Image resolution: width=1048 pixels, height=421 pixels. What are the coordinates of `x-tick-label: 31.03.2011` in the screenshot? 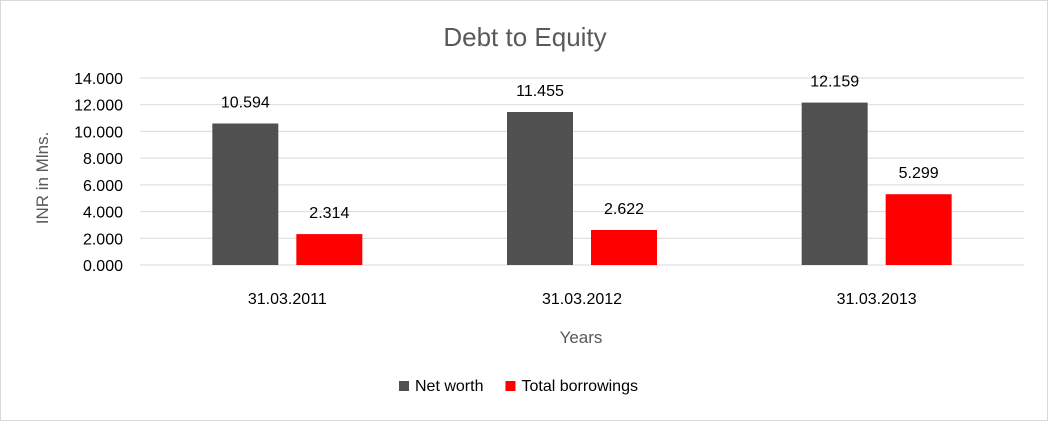 It's located at (287, 299).